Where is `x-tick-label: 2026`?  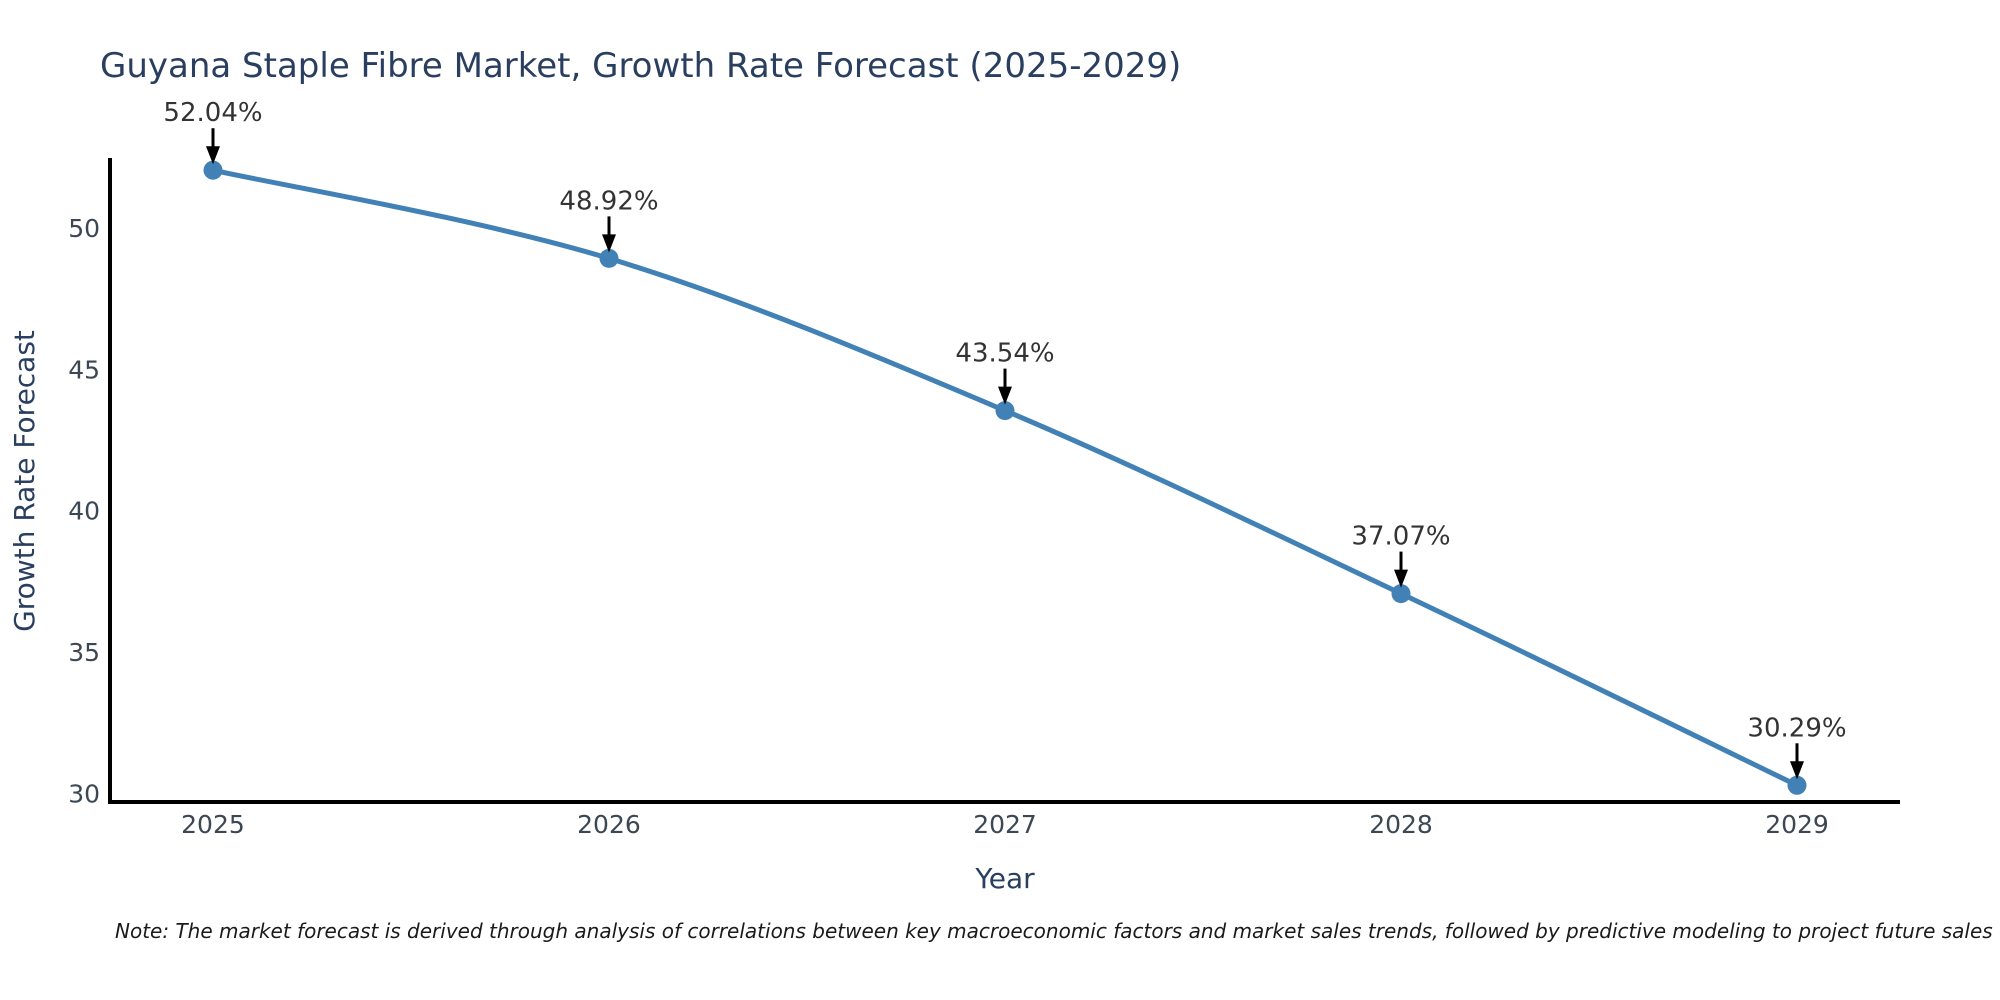 x-tick-label: 2026 is located at coordinates (609, 824).